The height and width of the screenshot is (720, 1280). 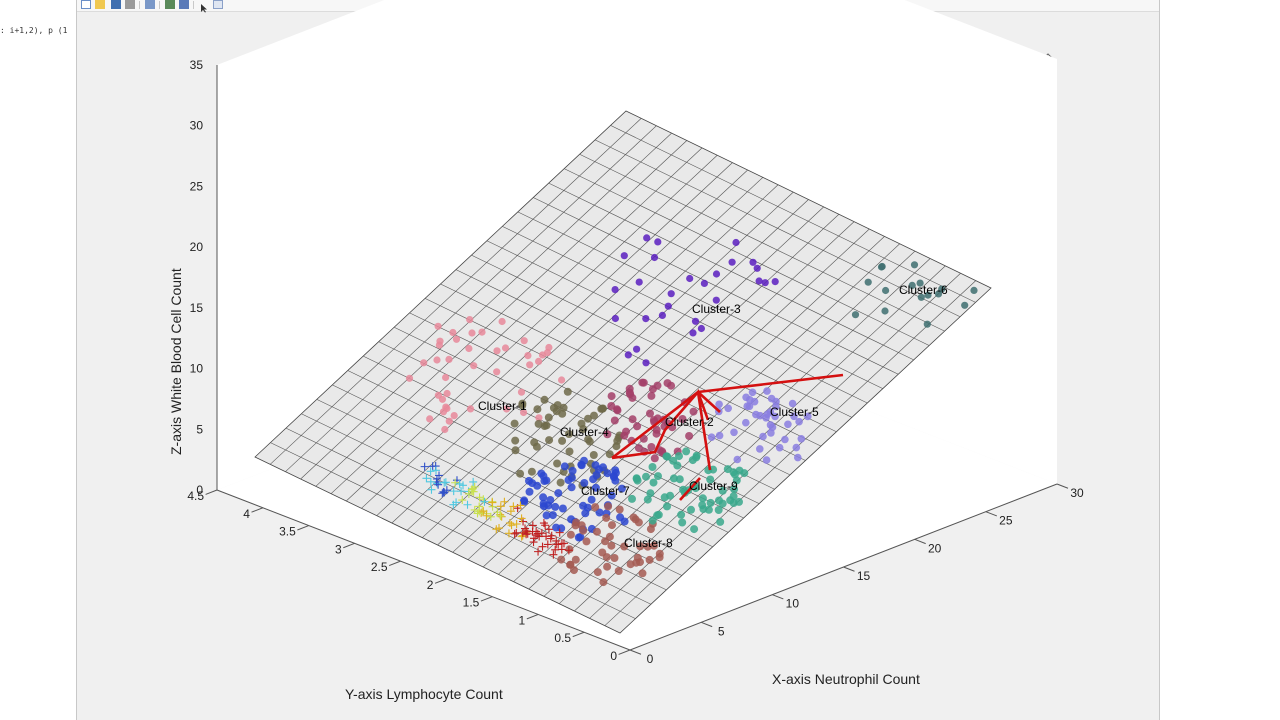 I want to click on cluster-label: Cluster-5, so click(x=794, y=412).